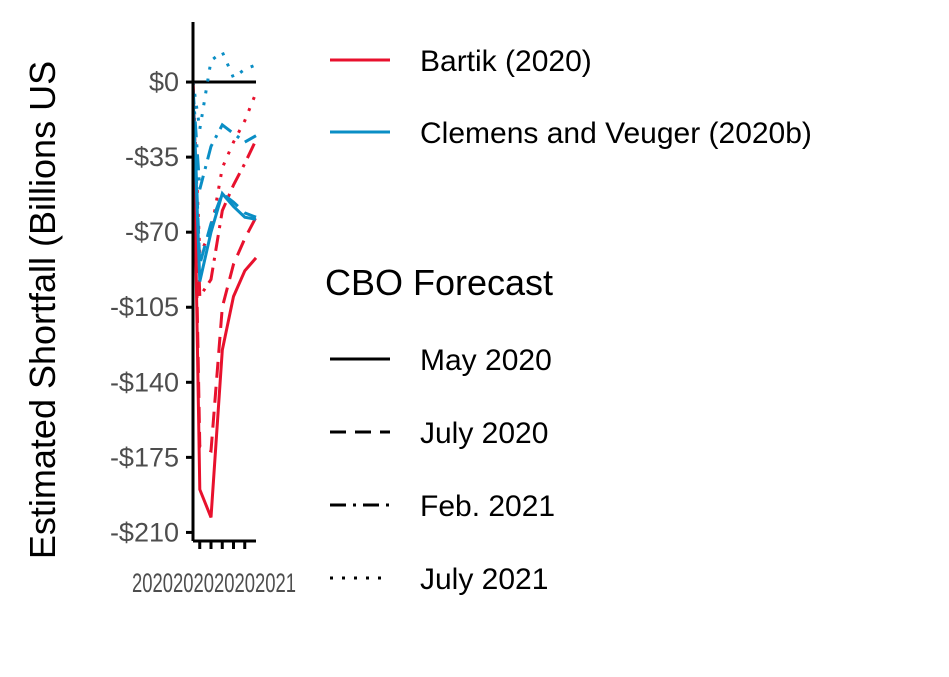 The height and width of the screenshot is (677, 949). What do you see at coordinates (144, 382) in the screenshot?
I see `y-tick-label: -$140` at bounding box center [144, 382].